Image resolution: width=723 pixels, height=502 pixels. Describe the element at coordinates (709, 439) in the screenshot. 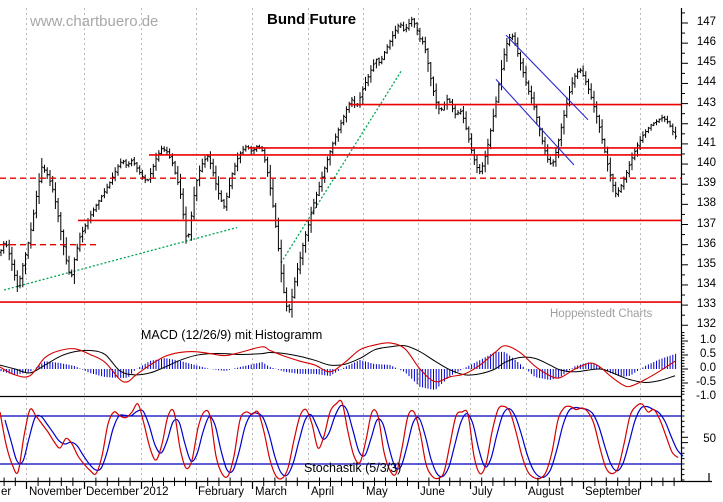

I see `stochastic-axis-label: 50` at that location.